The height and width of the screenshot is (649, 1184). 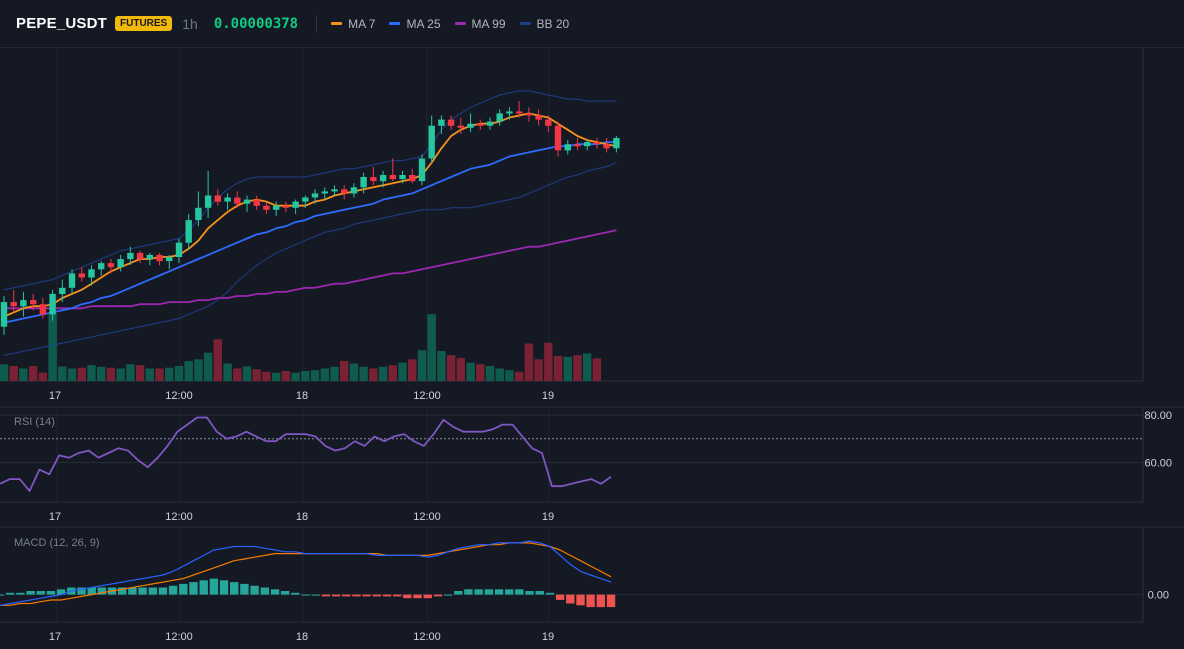 What do you see at coordinates (190, 23) in the screenshot?
I see `interval-selector: 1h` at bounding box center [190, 23].